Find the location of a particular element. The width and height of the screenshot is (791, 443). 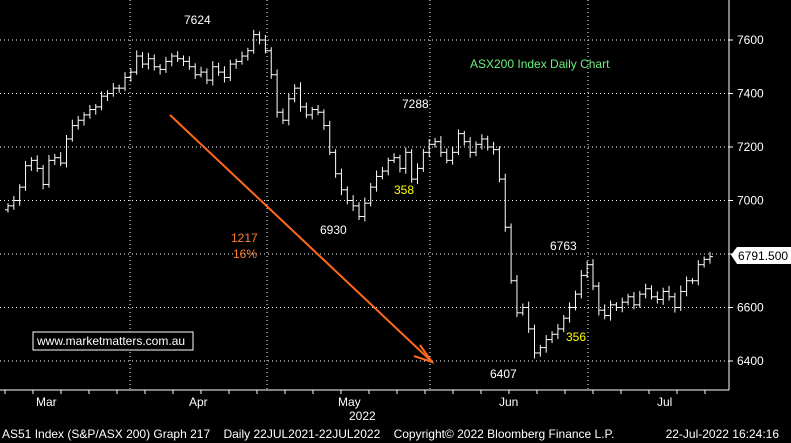

annotation-high-7624: 7624 is located at coordinates (197, 20).